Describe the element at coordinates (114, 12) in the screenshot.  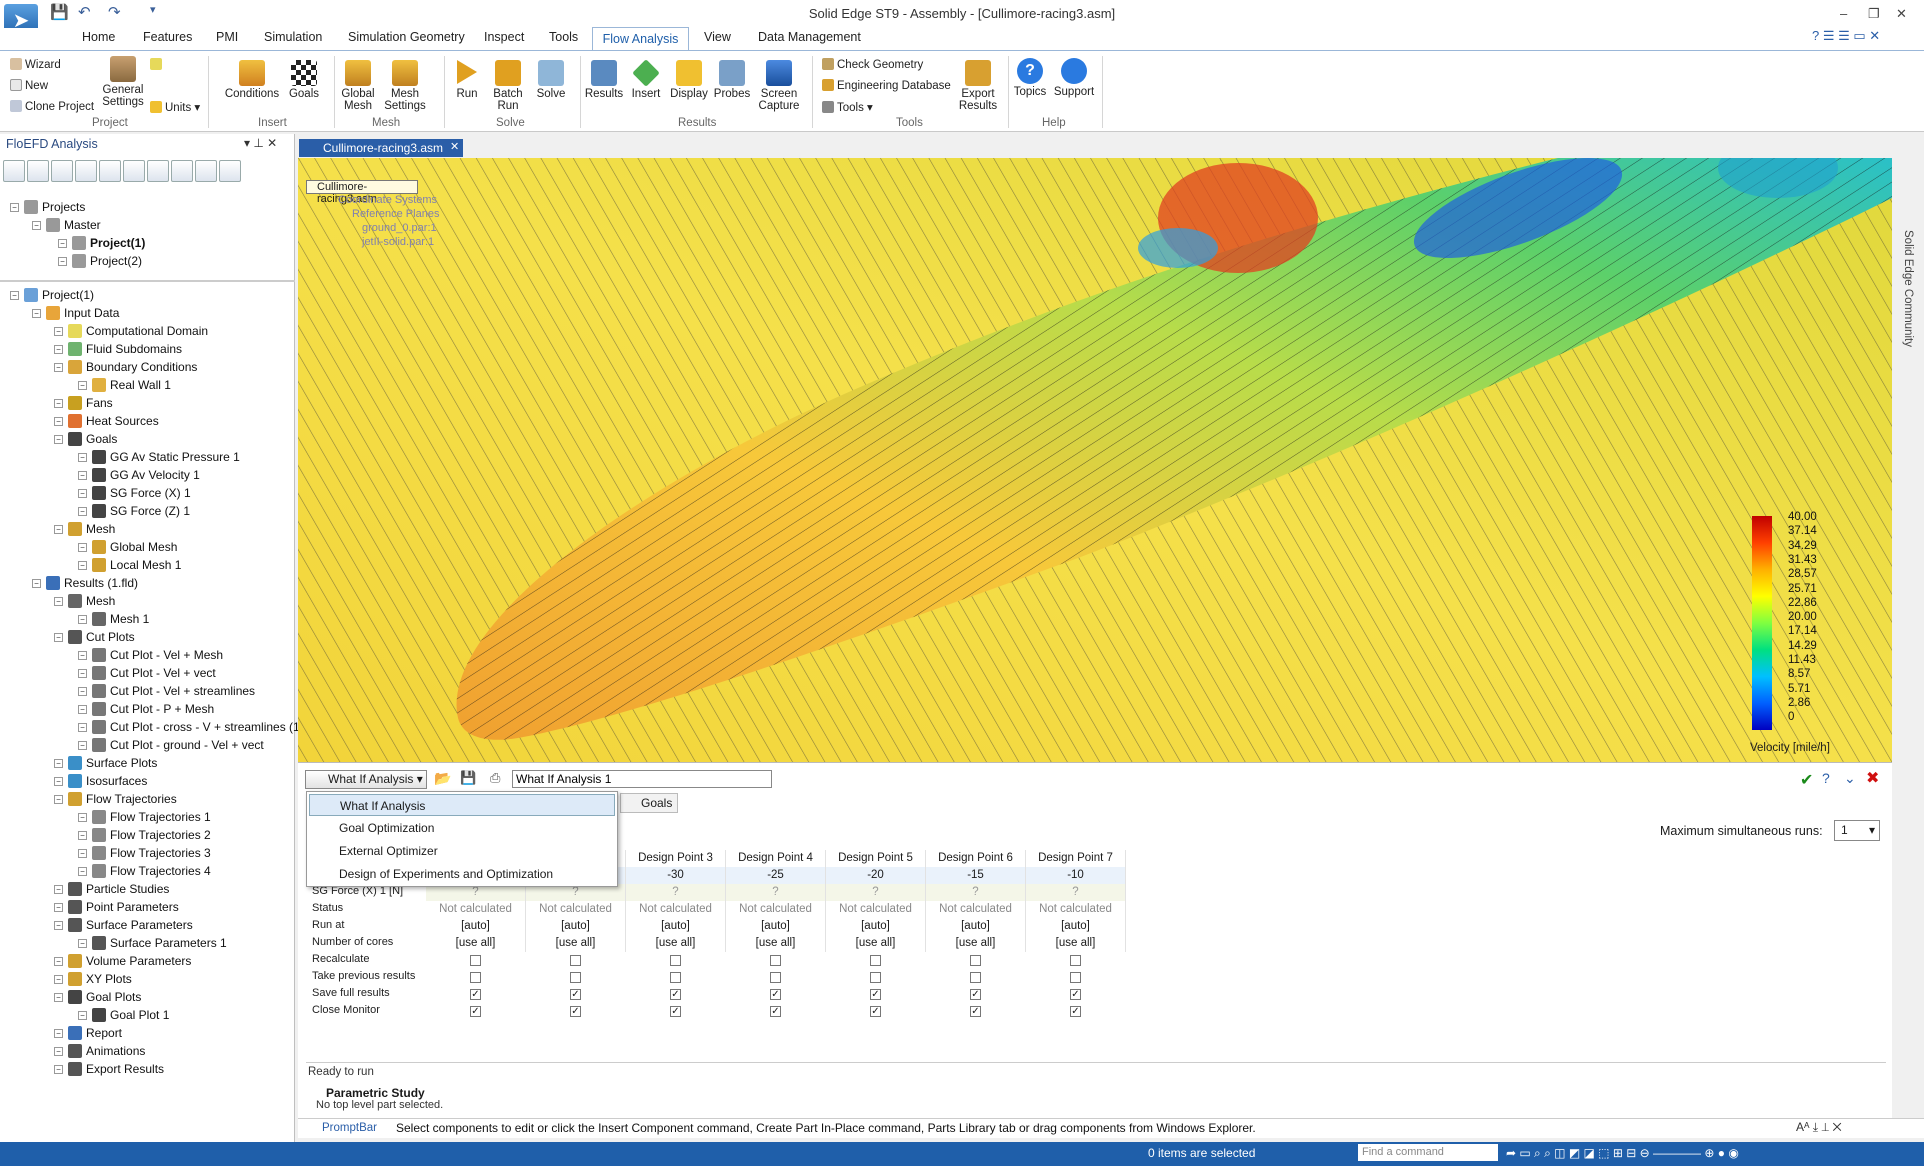
I see `redo-icon: ↷` at that location.